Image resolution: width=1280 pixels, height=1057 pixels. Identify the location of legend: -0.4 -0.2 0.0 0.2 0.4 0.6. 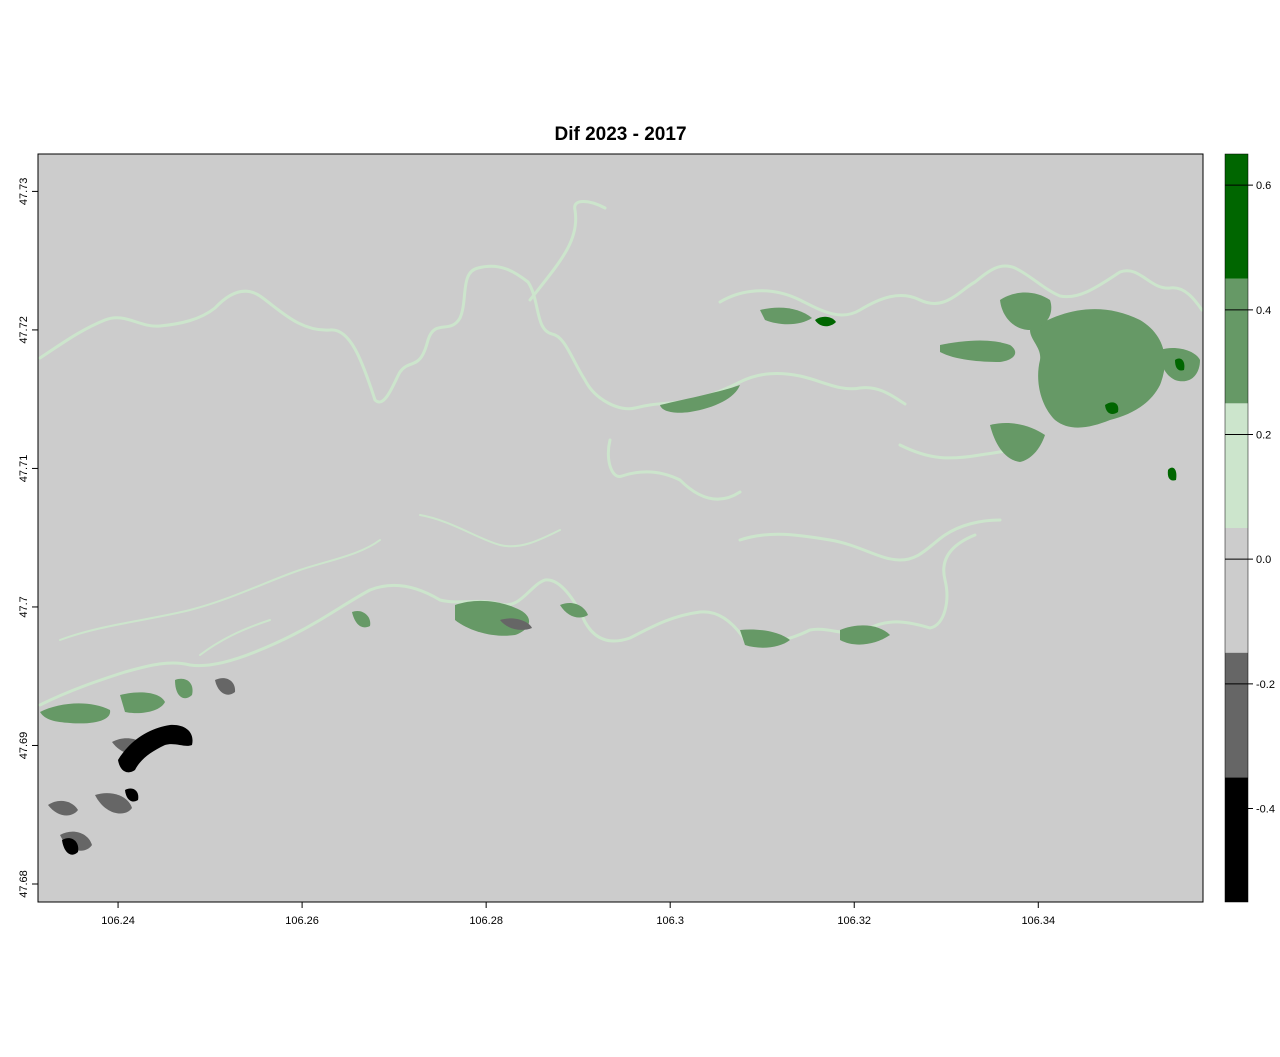
(1249, 528).